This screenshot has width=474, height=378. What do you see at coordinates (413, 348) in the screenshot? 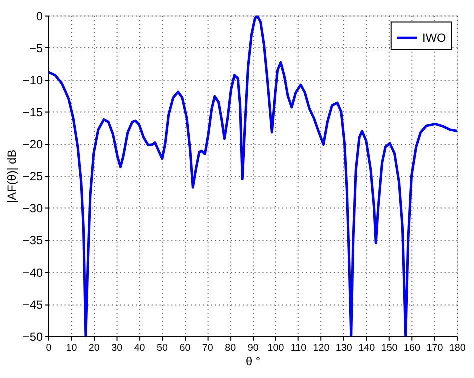
I see `x-tick-label: 160` at bounding box center [413, 348].